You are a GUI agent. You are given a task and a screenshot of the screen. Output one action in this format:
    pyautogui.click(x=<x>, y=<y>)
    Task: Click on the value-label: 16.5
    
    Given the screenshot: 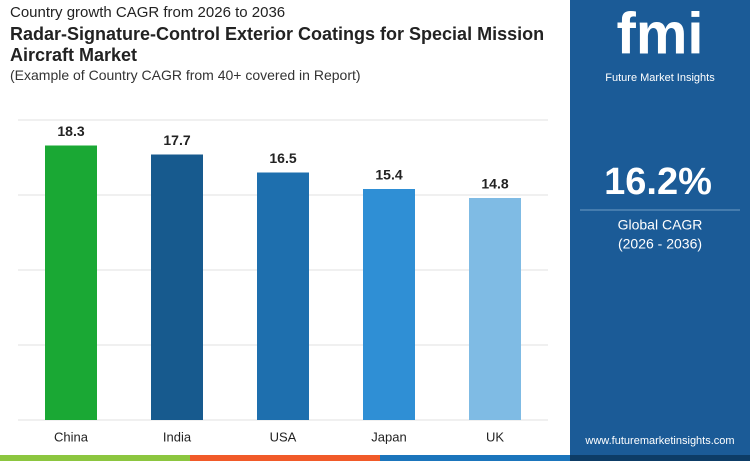 What is the action you would take?
    pyautogui.click(x=282, y=158)
    